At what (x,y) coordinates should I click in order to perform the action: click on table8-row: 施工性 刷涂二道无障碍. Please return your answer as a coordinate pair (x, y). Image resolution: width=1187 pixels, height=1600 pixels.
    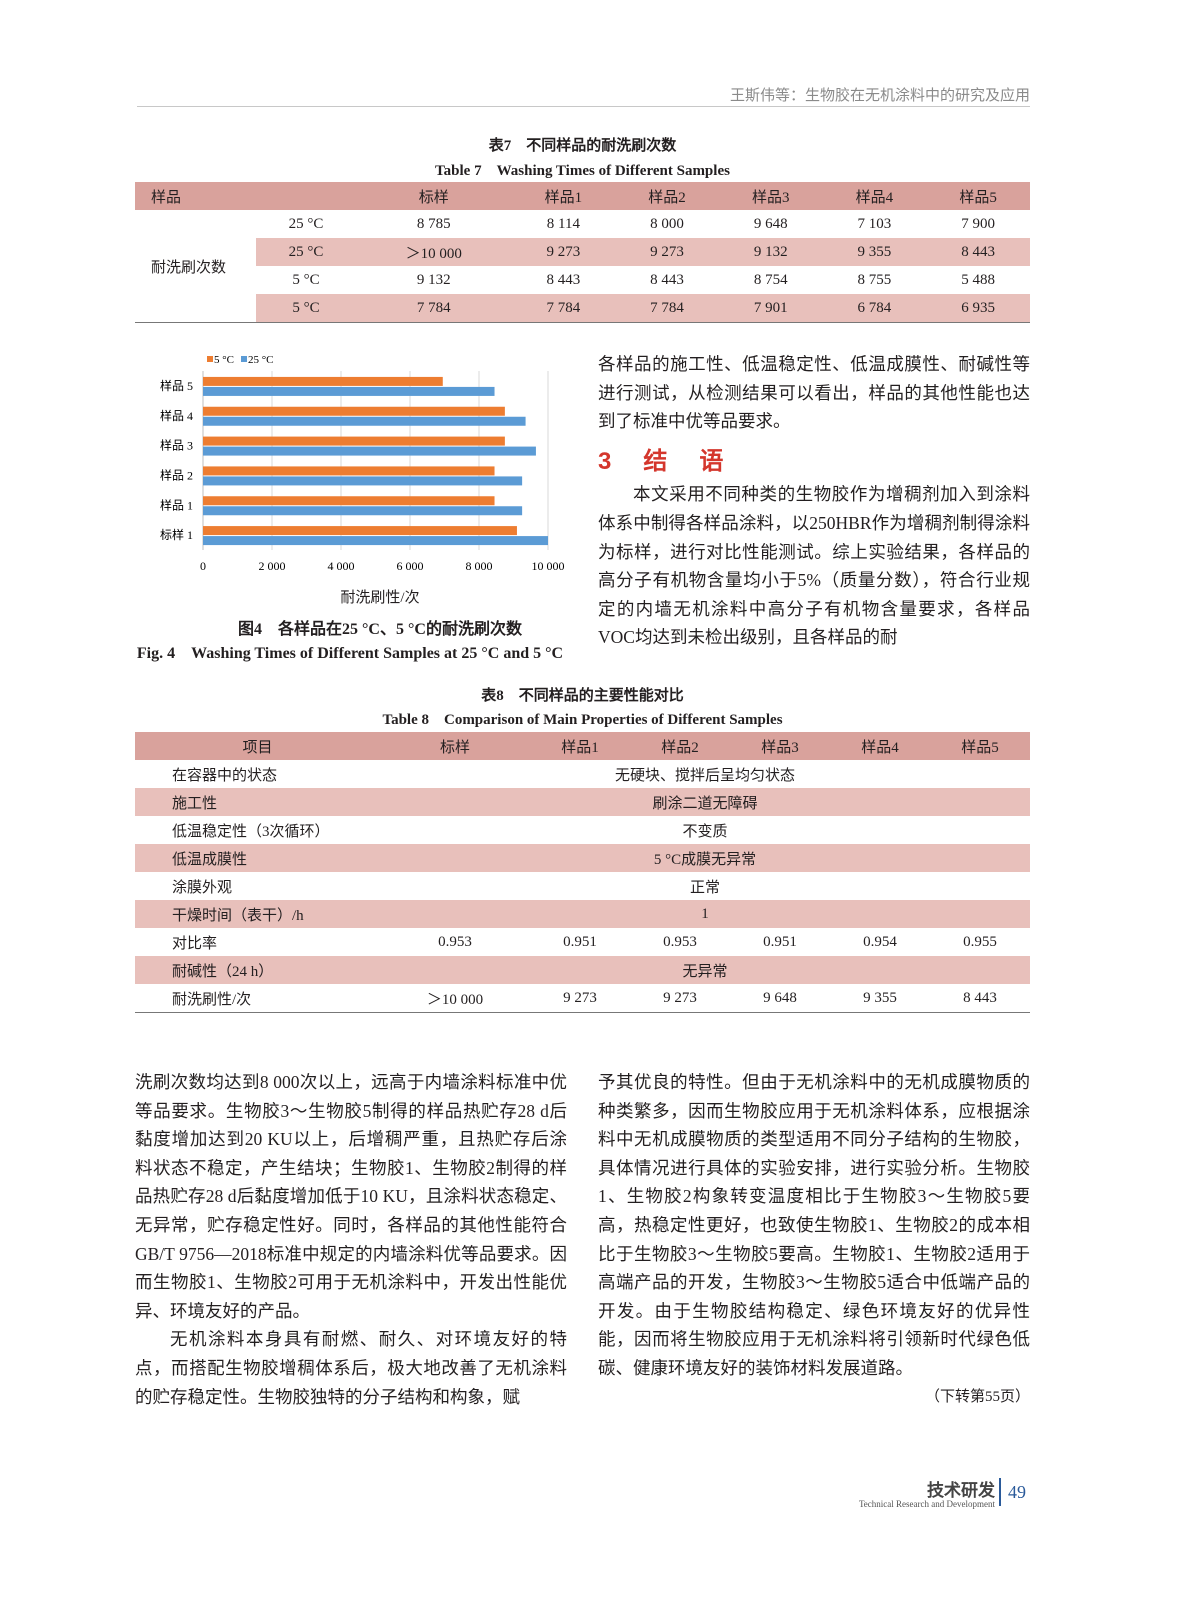
    Looking at the image, I should click on (582, 802).